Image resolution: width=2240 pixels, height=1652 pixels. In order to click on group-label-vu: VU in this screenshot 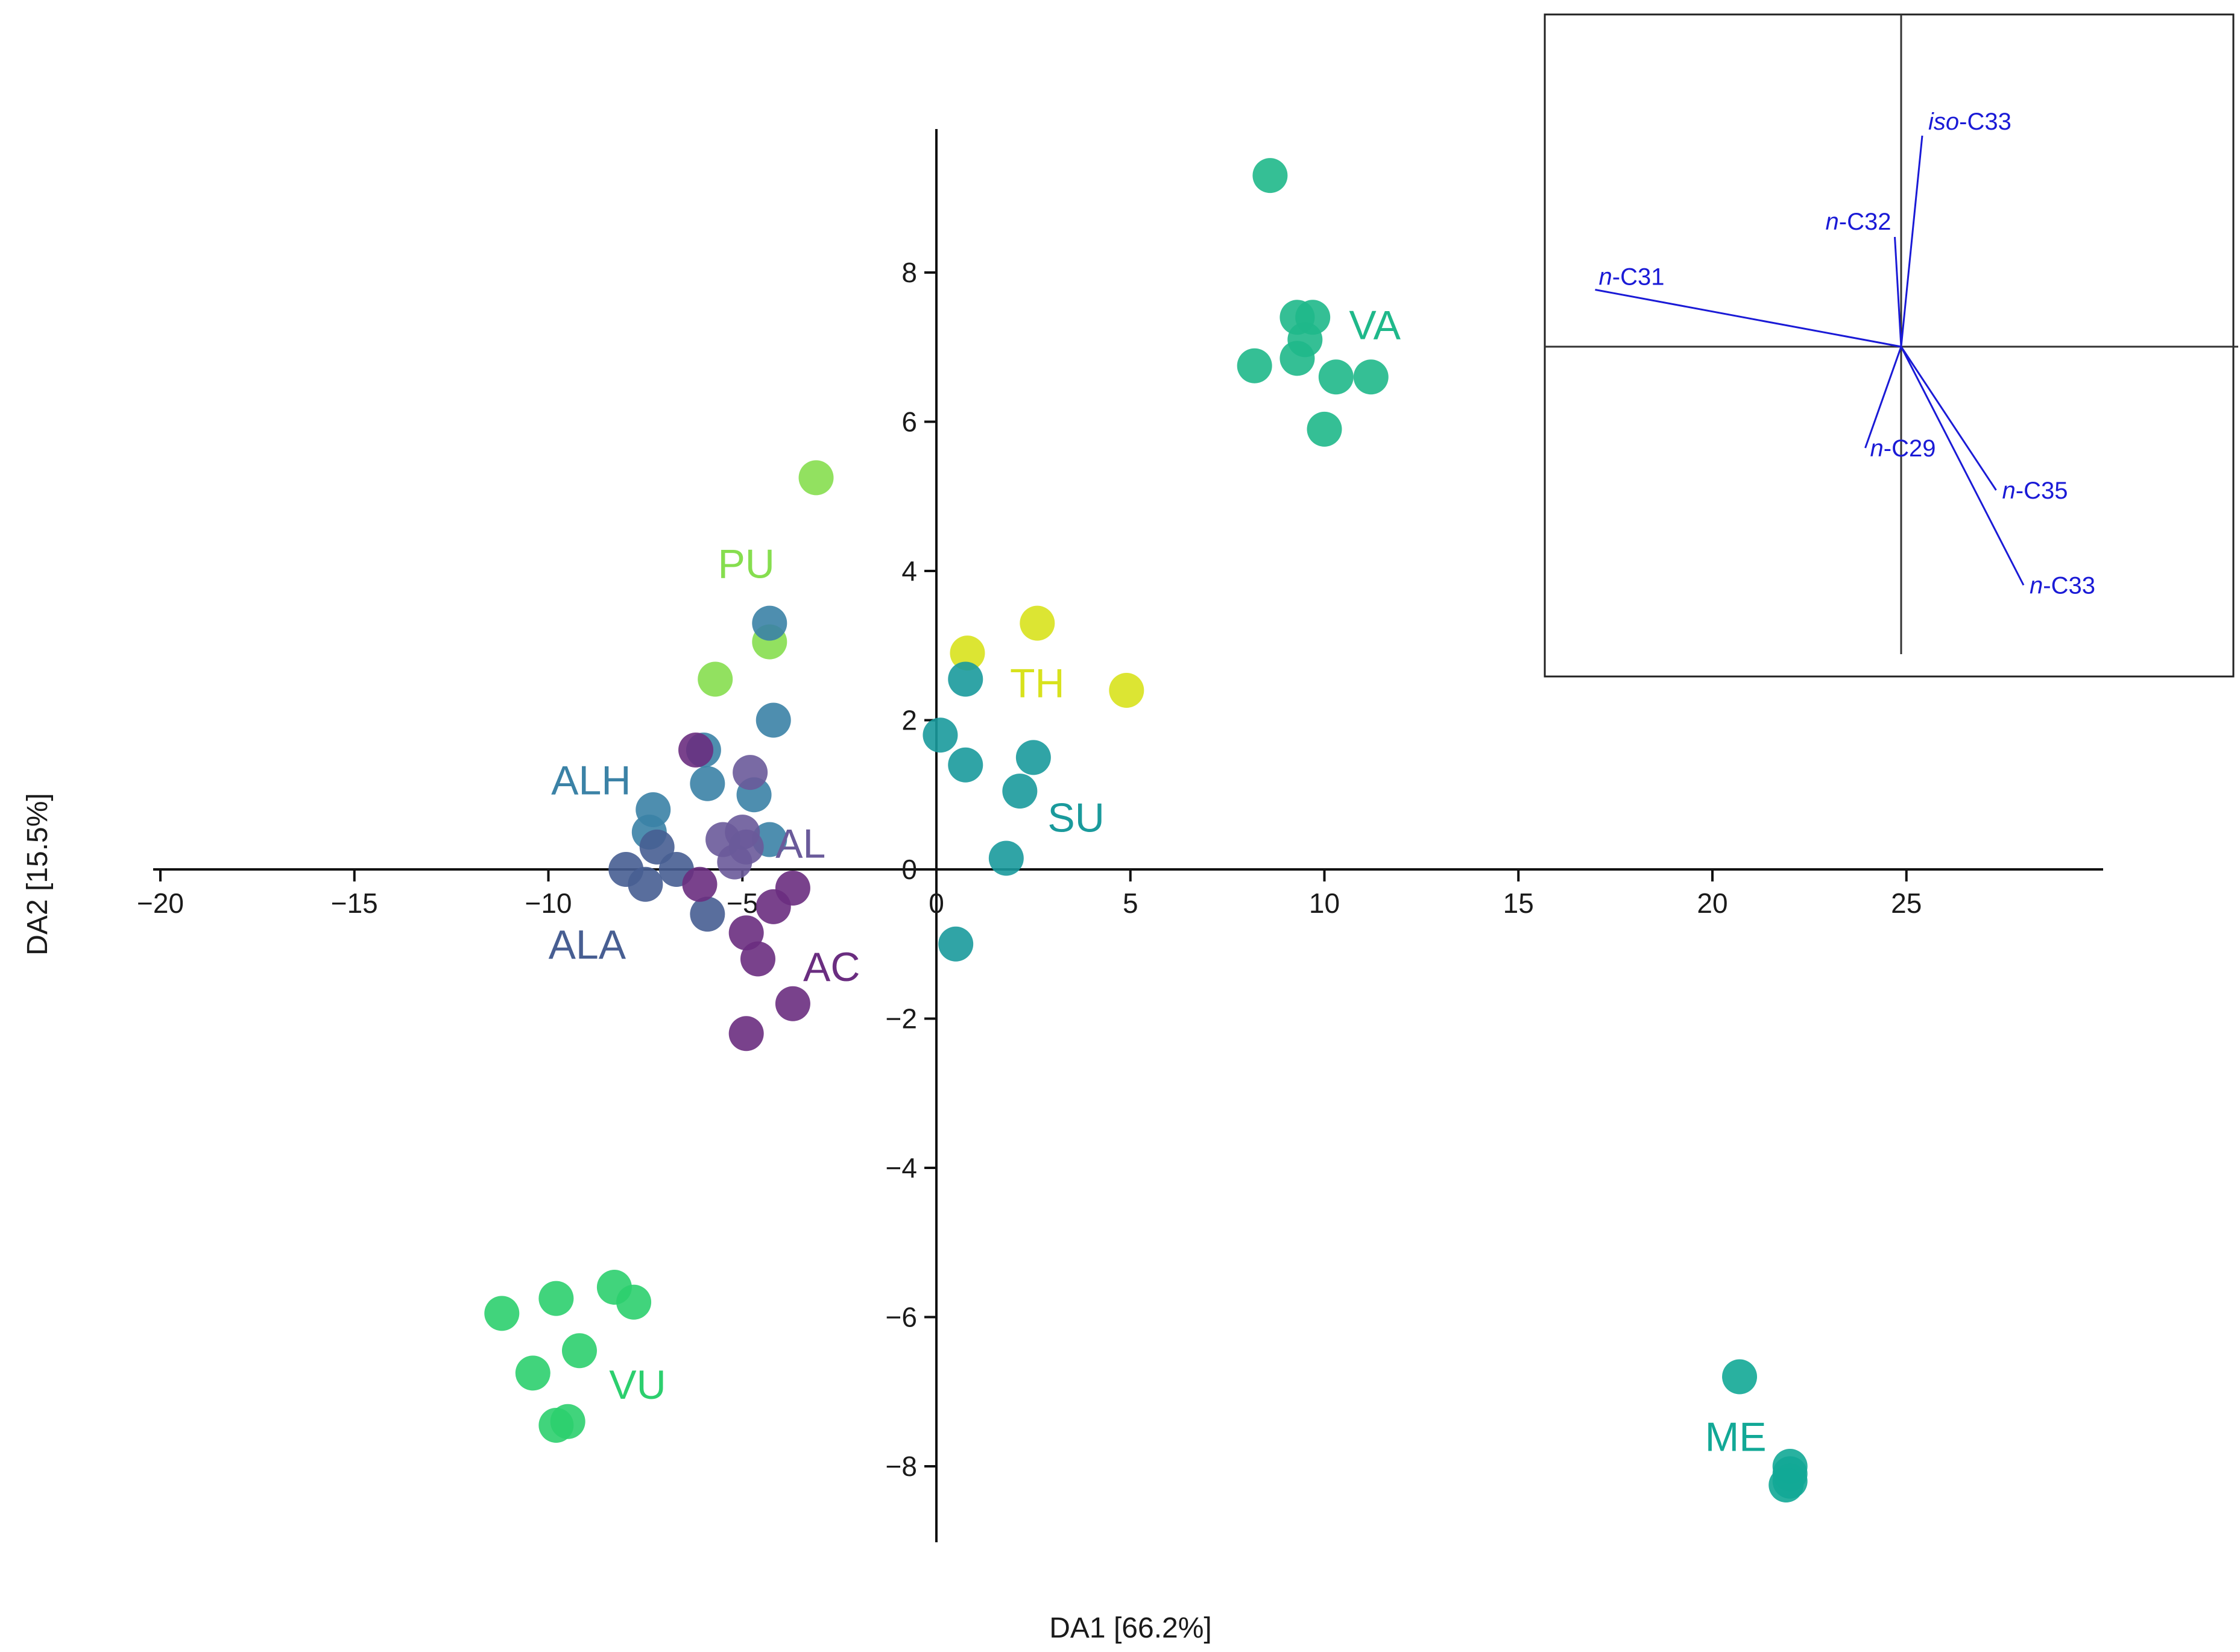, I will do `click(637, 1385)`.